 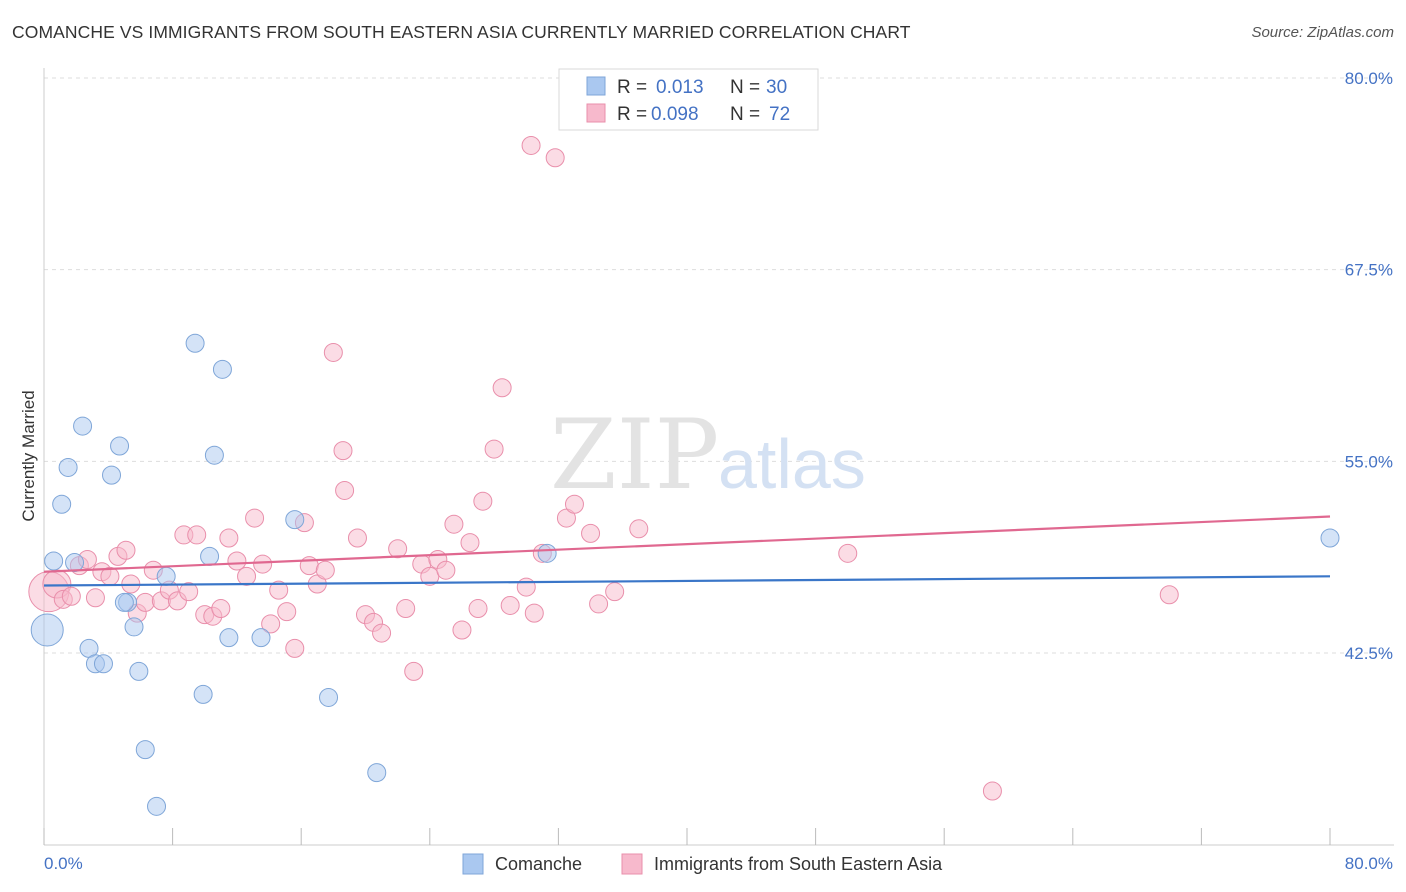 What do you see at coordinates (632, 114) in the screenshot?
I see `legend-r-label-immigrants: R =` at bounding box center [632, 114].